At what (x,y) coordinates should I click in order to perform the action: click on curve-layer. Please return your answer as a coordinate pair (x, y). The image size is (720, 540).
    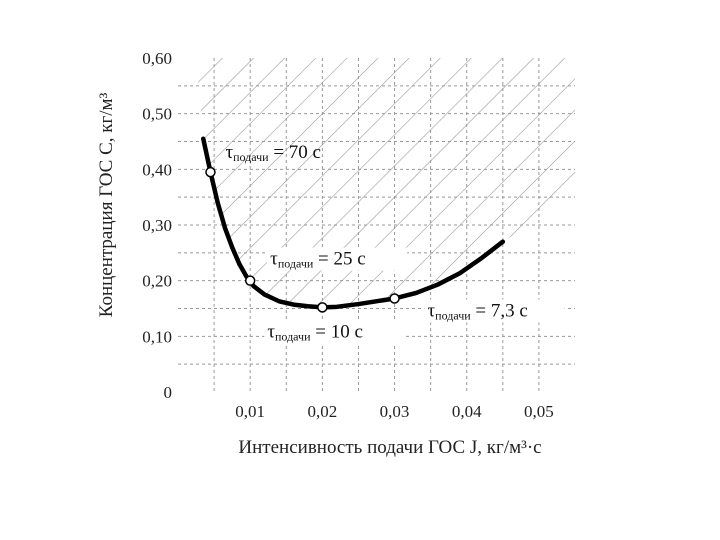
    Looking at the image, I should click on (353, 223).